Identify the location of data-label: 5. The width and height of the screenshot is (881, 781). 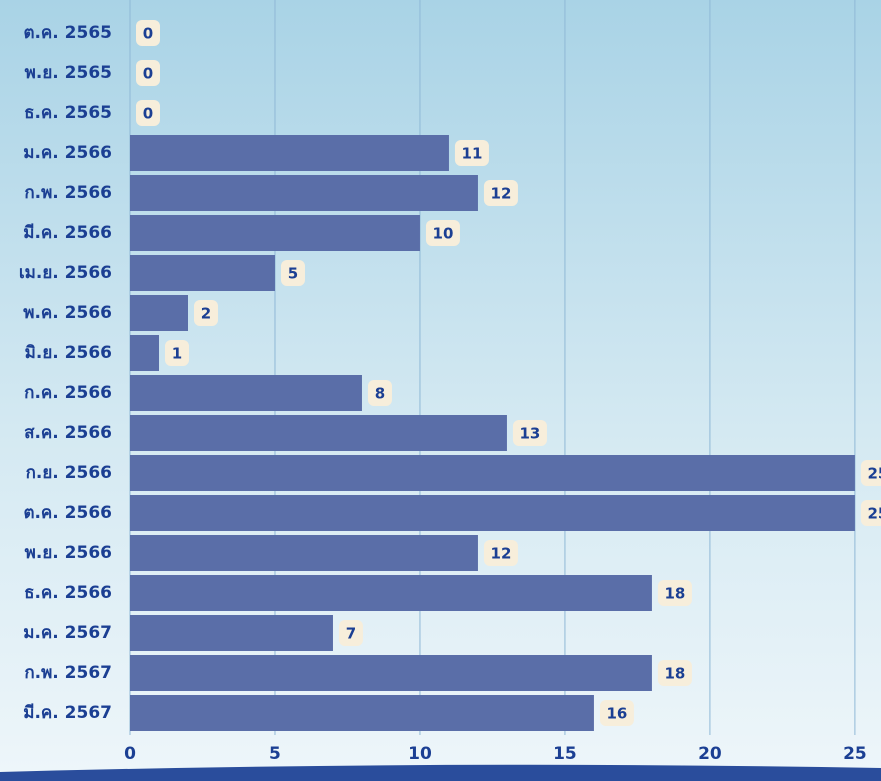
(293, 274).